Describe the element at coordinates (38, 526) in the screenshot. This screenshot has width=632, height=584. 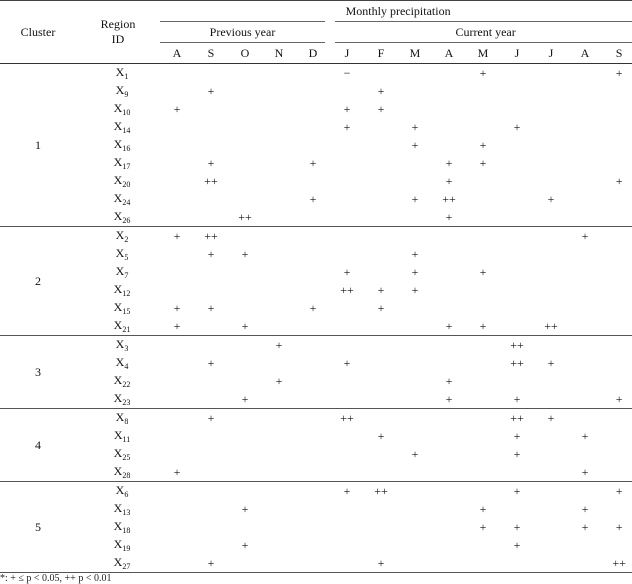
I see `cluster-id: 5` at that location.